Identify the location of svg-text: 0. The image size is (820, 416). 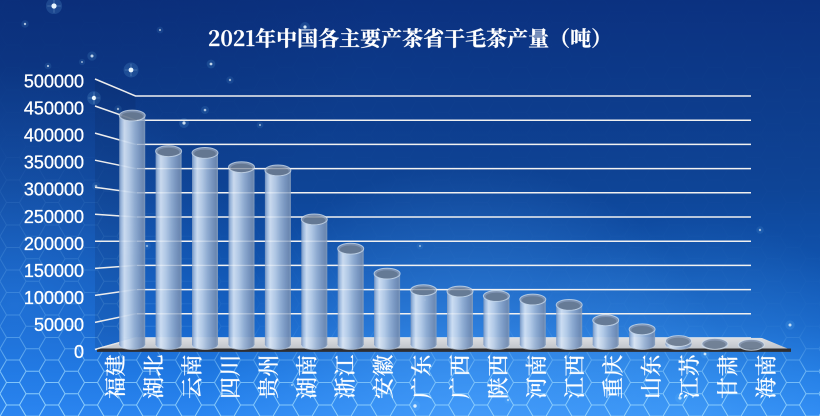
(79, 352).